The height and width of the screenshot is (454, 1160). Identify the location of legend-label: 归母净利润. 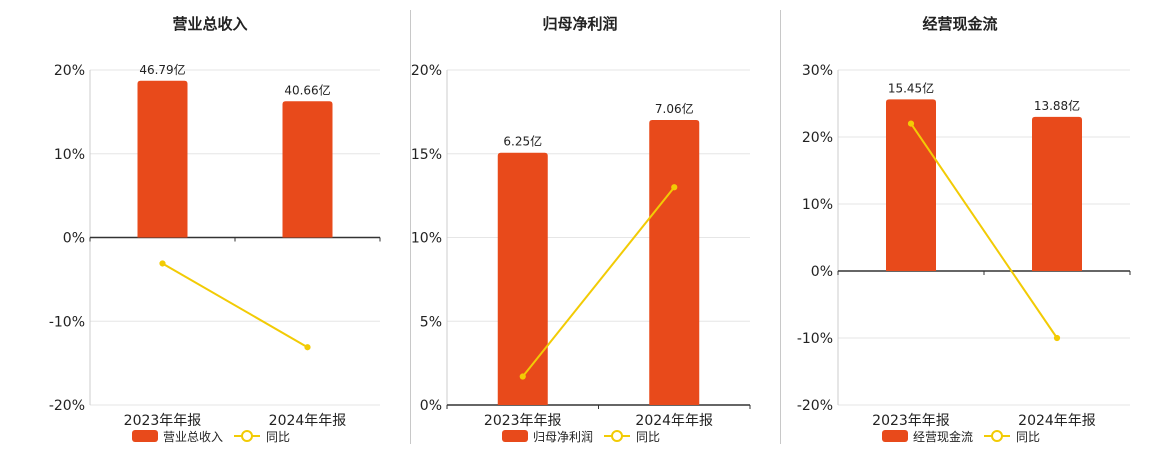
(563, 437).